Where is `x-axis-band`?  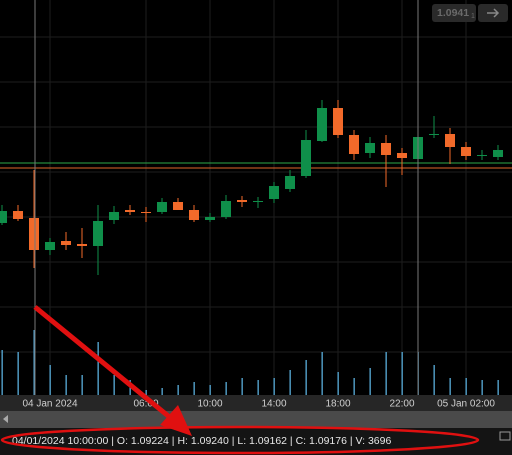 x-axis-band is located at coordinates (256, 403).